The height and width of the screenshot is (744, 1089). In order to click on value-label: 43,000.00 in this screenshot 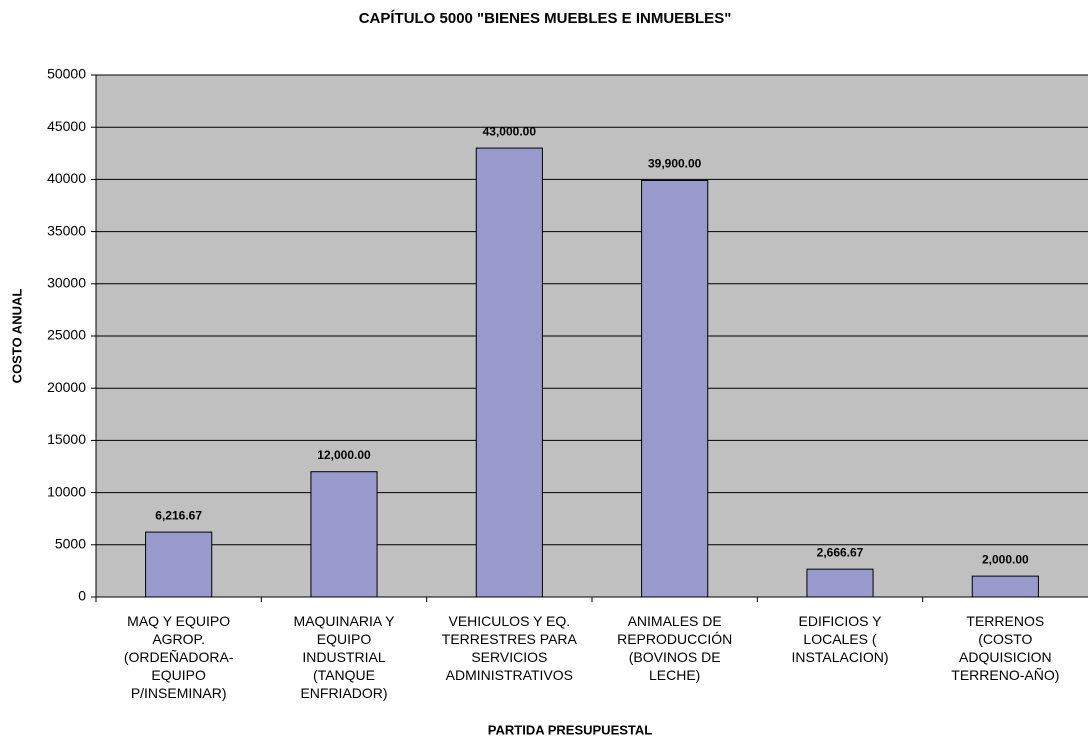, I will do `click(510, 131)`.